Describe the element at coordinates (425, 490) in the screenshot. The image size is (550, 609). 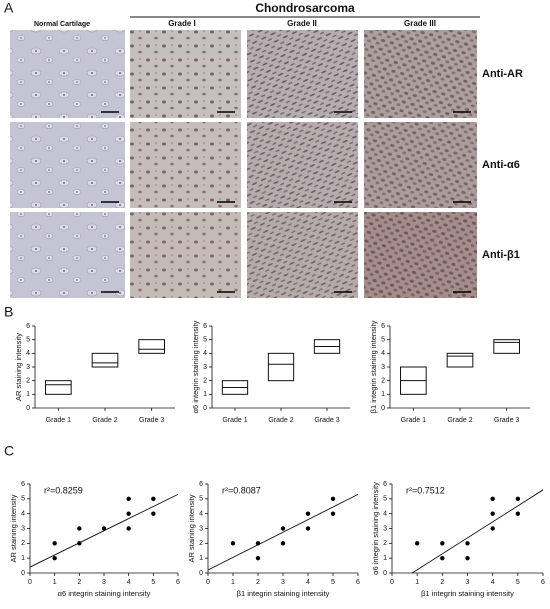
I see `annotation: r²=0.7512` at that location.